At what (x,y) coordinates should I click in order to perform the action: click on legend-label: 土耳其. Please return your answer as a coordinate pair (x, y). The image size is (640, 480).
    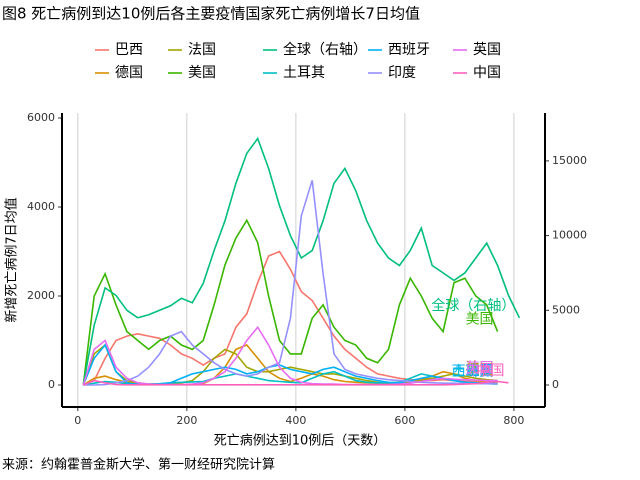
    Looking at the image, I should click on (304, 73).